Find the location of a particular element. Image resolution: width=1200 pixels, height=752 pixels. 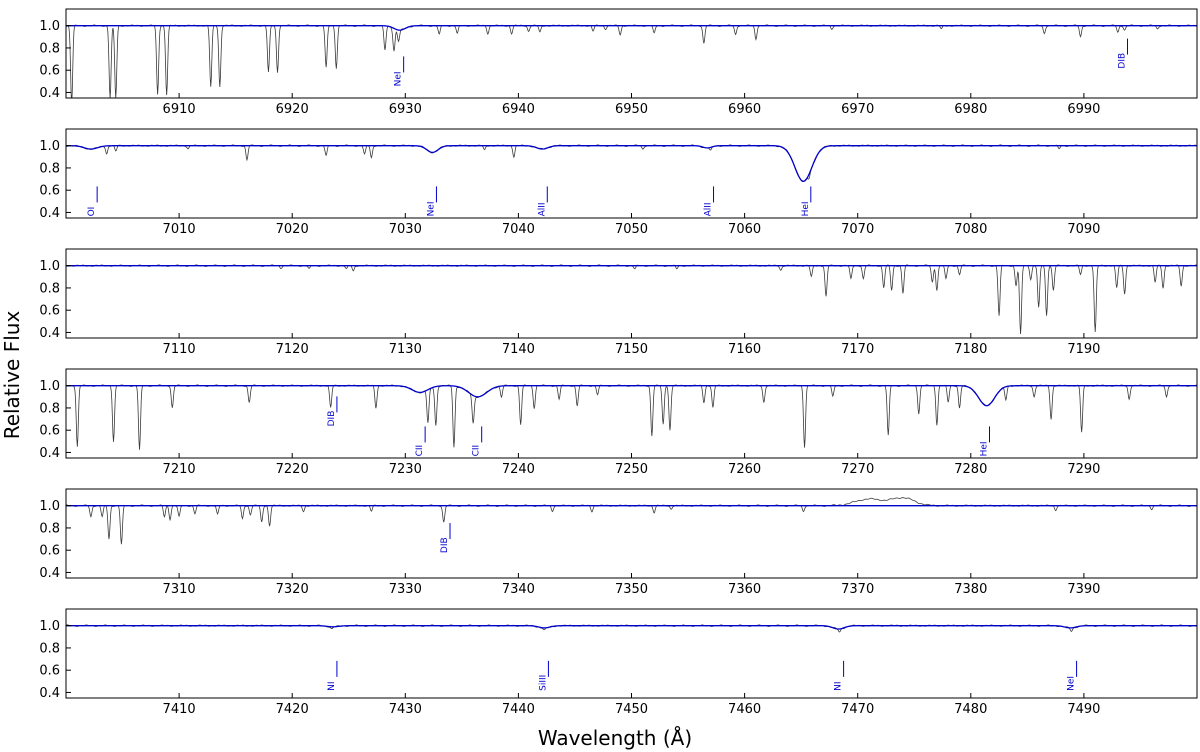

x-tick-label: 7170 is located at coordinates (857, 349).